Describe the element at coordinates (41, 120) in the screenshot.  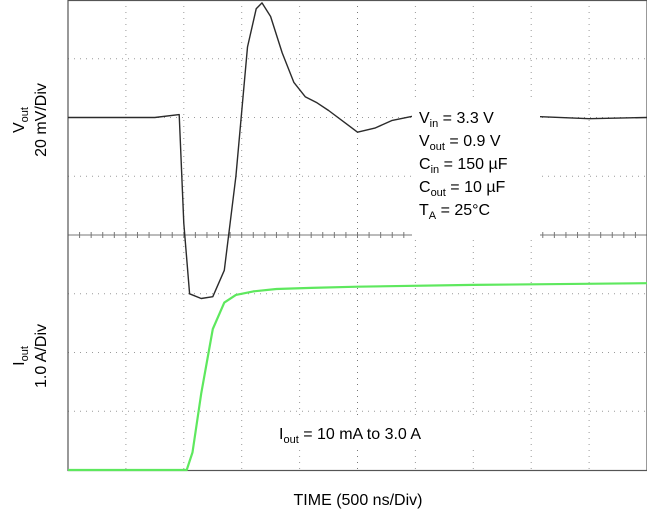
I see `vout-axis-scale: 20 mV/Div` at that location.